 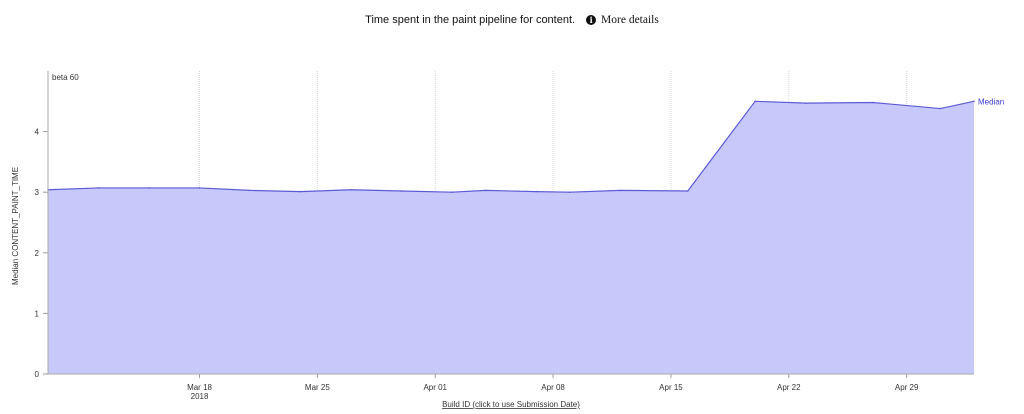 What do you see at coordinates (591, 20) in the screenshot?
I see `info-icon: i` at bounding box center [591, 20].